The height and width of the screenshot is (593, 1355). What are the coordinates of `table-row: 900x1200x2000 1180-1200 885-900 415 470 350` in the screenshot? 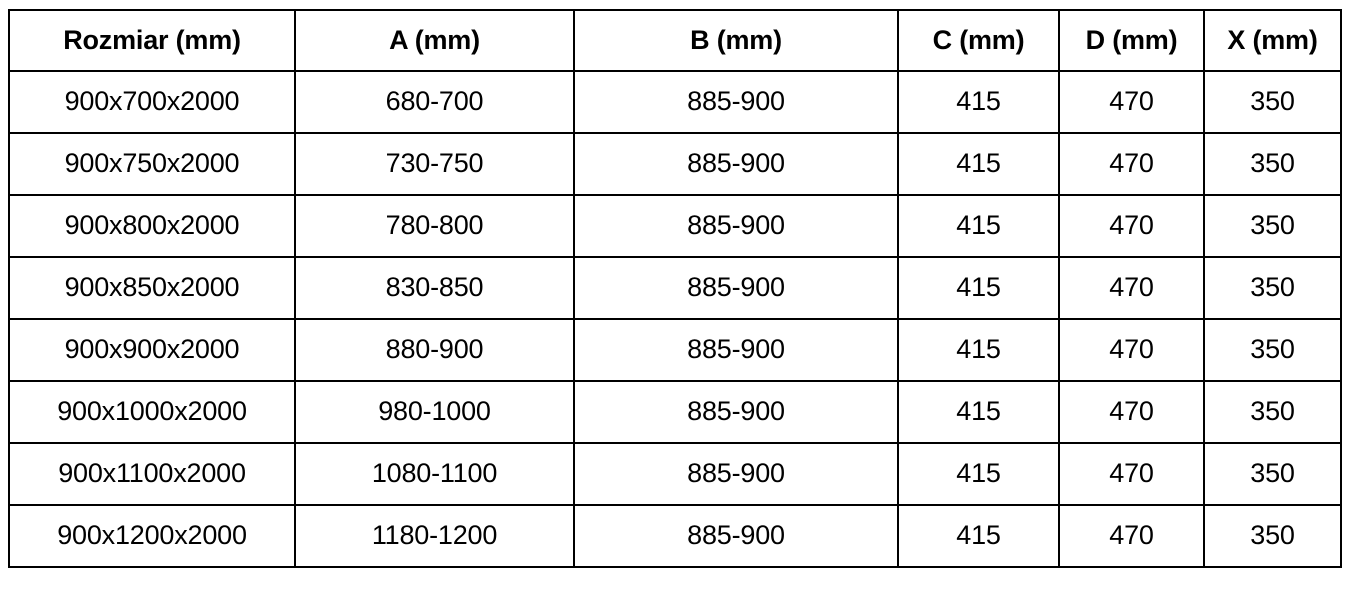 It's located at (675, 536).